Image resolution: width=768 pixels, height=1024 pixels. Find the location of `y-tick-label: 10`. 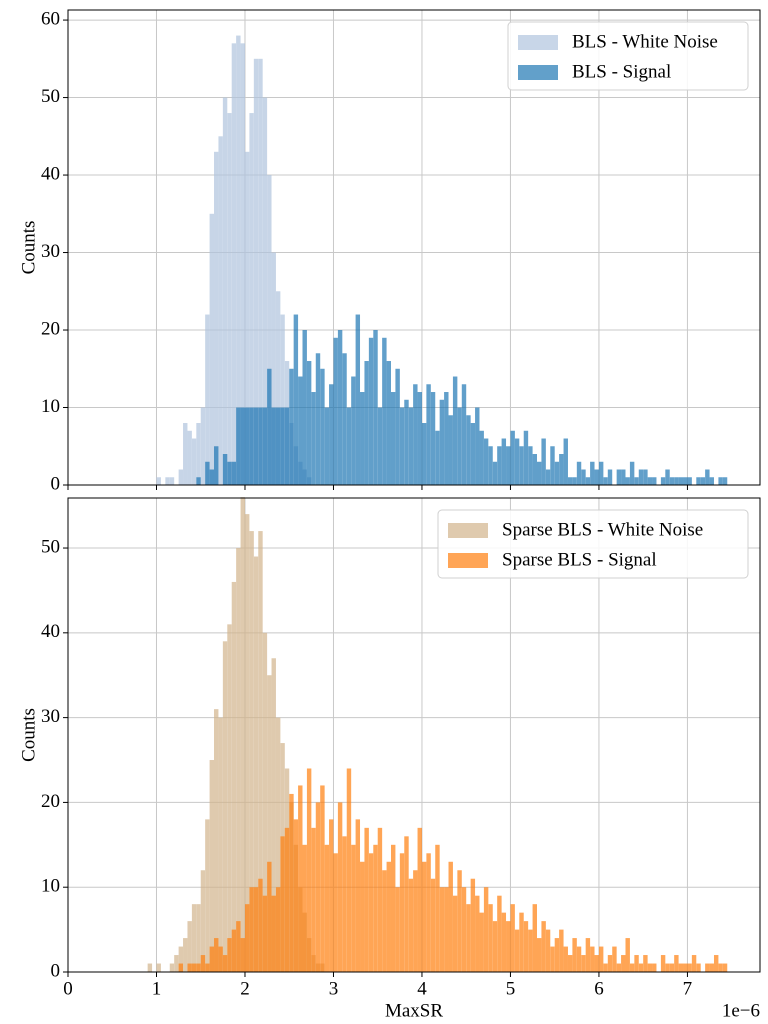

y-tick-label: 10 is located at coordinates (50, 886).